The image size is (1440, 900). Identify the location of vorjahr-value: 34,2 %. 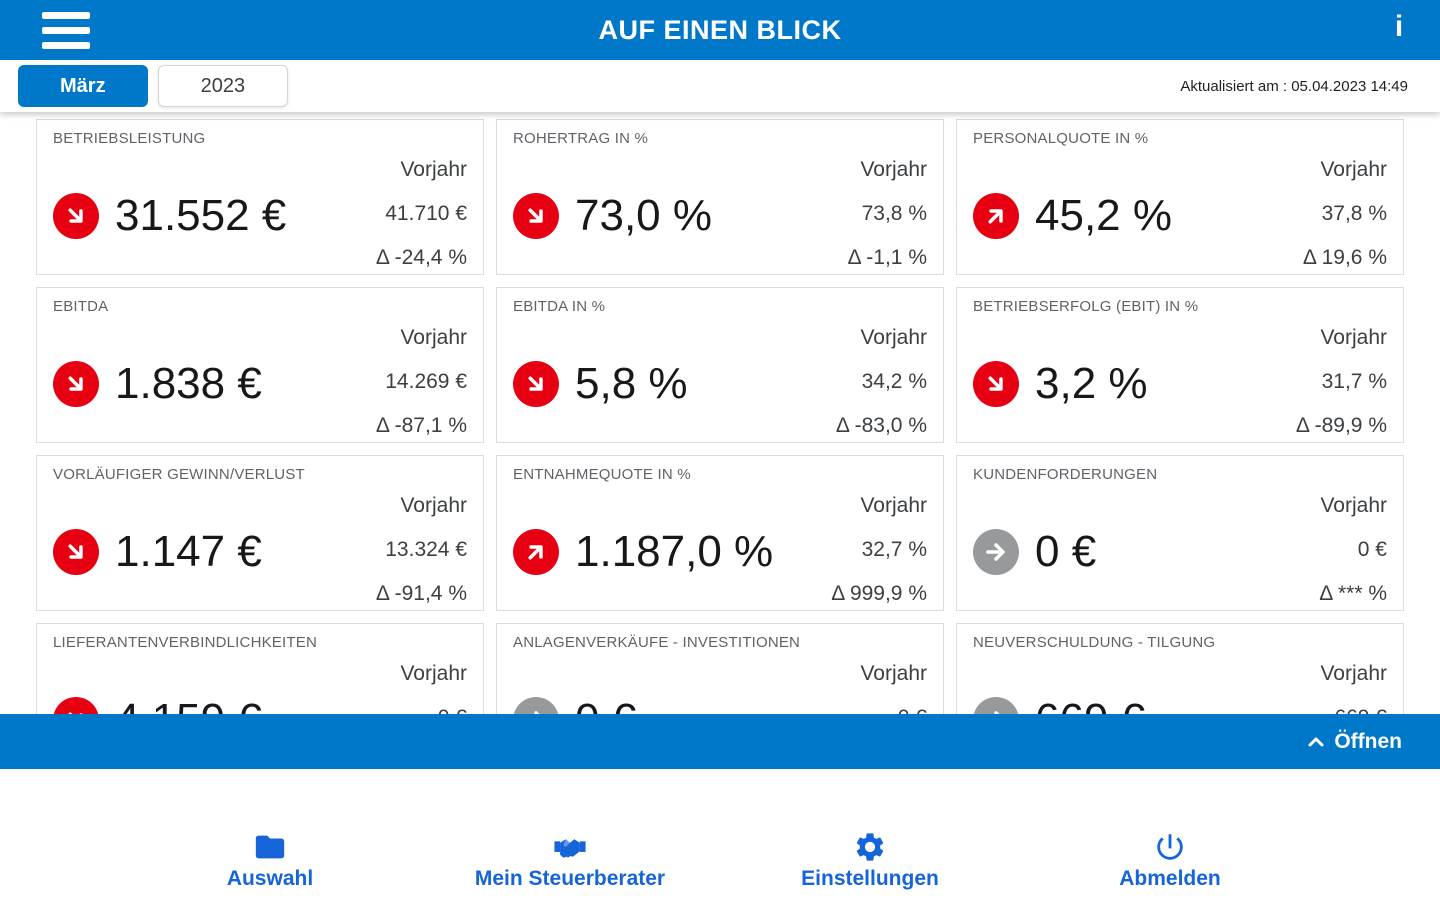
(894, 381).